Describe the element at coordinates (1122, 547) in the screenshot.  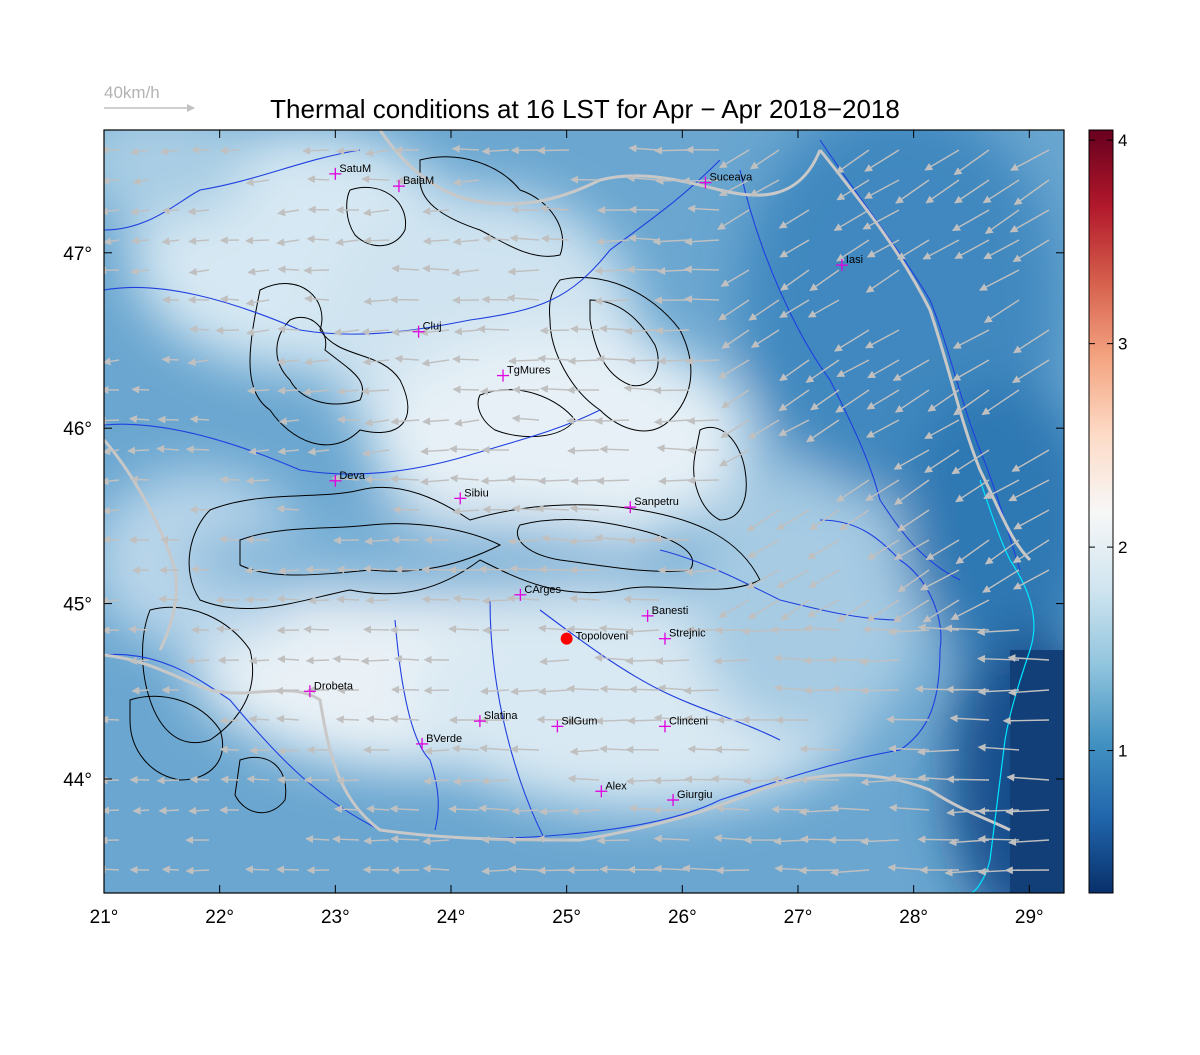
I see `colorbar-tick-label: 2` at that location.